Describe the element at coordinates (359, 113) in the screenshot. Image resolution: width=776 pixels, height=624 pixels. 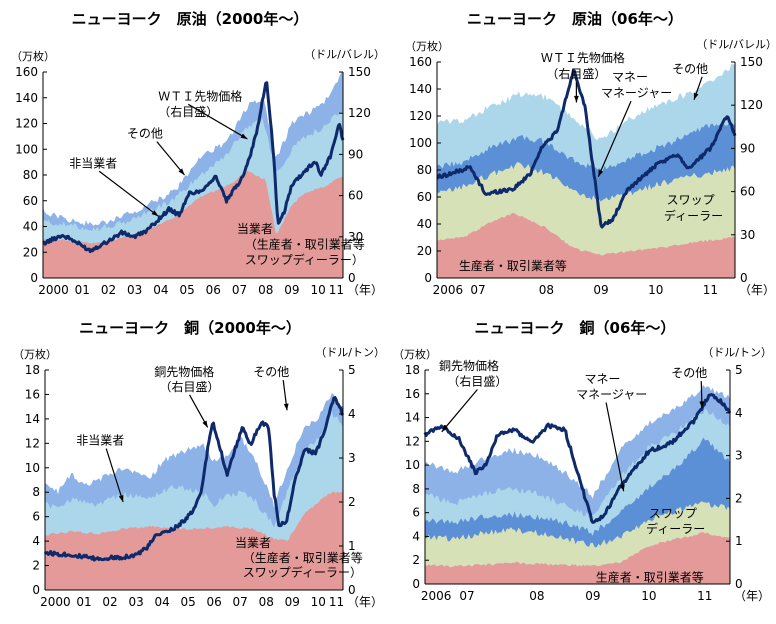
I see `y2-tick-label: 120` at that location.